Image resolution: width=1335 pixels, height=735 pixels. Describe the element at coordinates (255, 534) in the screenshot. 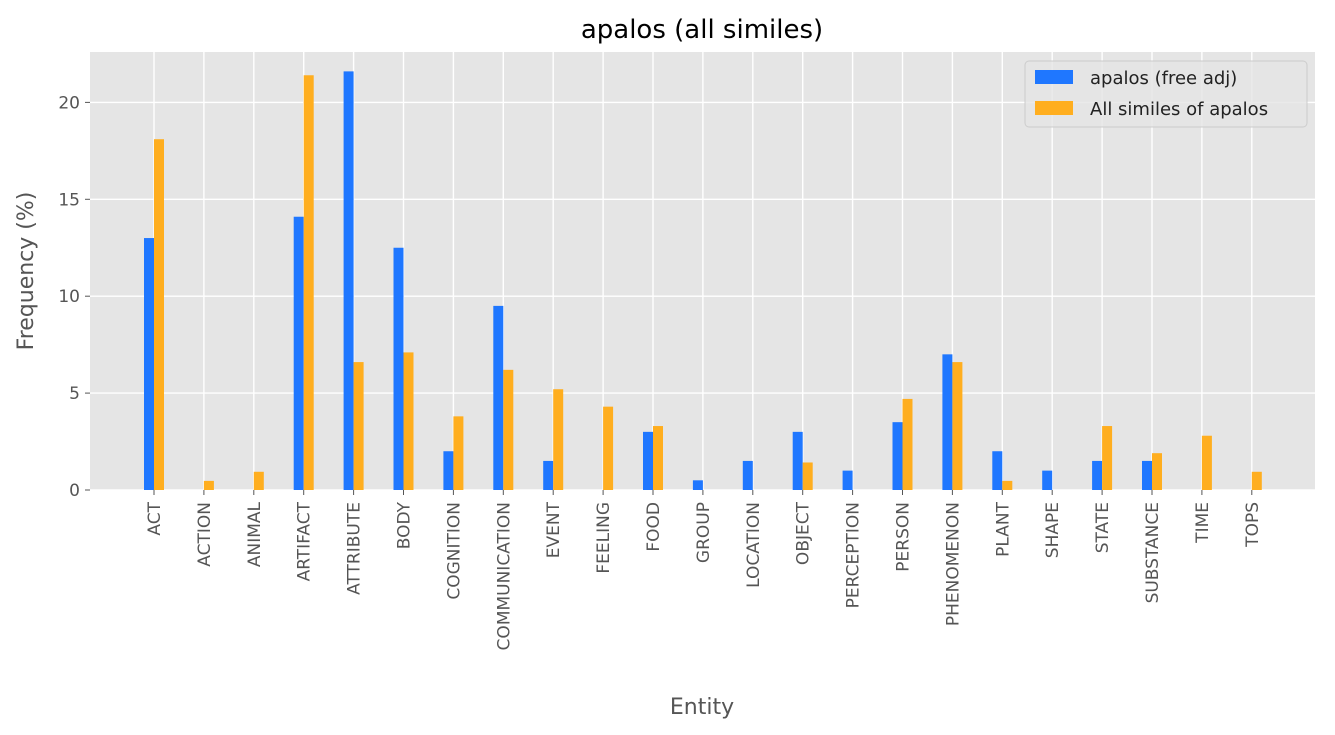

I see `x-tick-label-animal: ANIMAL` at that location.